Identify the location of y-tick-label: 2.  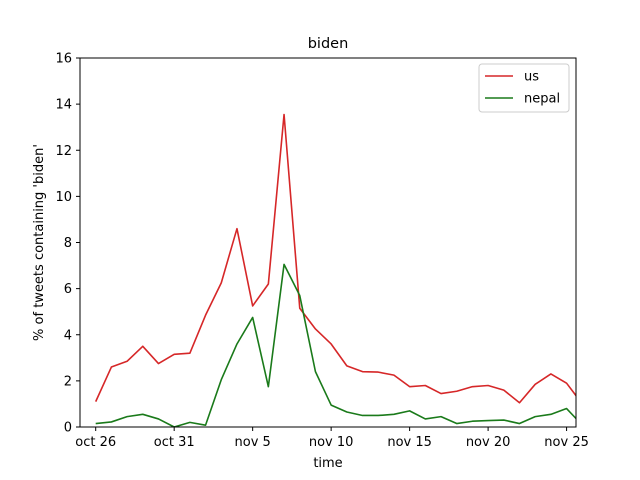
(68, 381).